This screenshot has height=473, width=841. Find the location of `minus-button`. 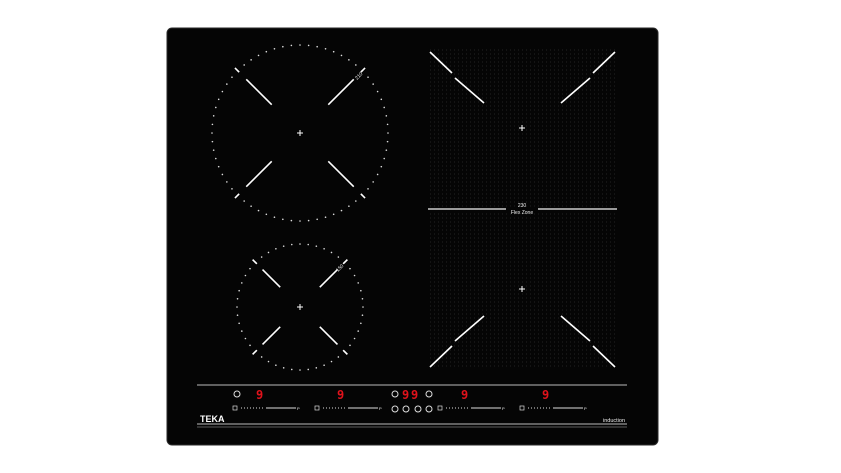

minus-button is located at coordinates (406, 409).